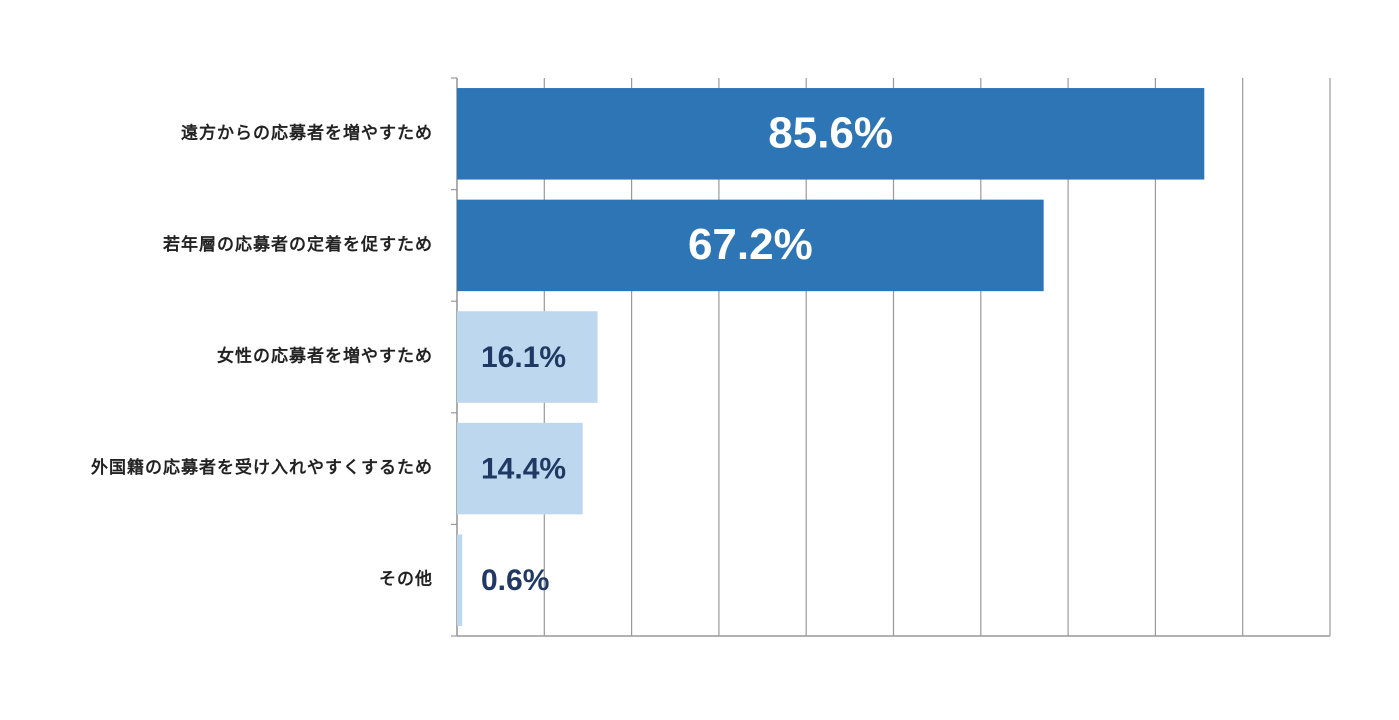 This screenshot has height=720, width=1399. Describe the element at coordinates (515, 580) in the screenshot. I see `value-label: 0.6%` at that location.